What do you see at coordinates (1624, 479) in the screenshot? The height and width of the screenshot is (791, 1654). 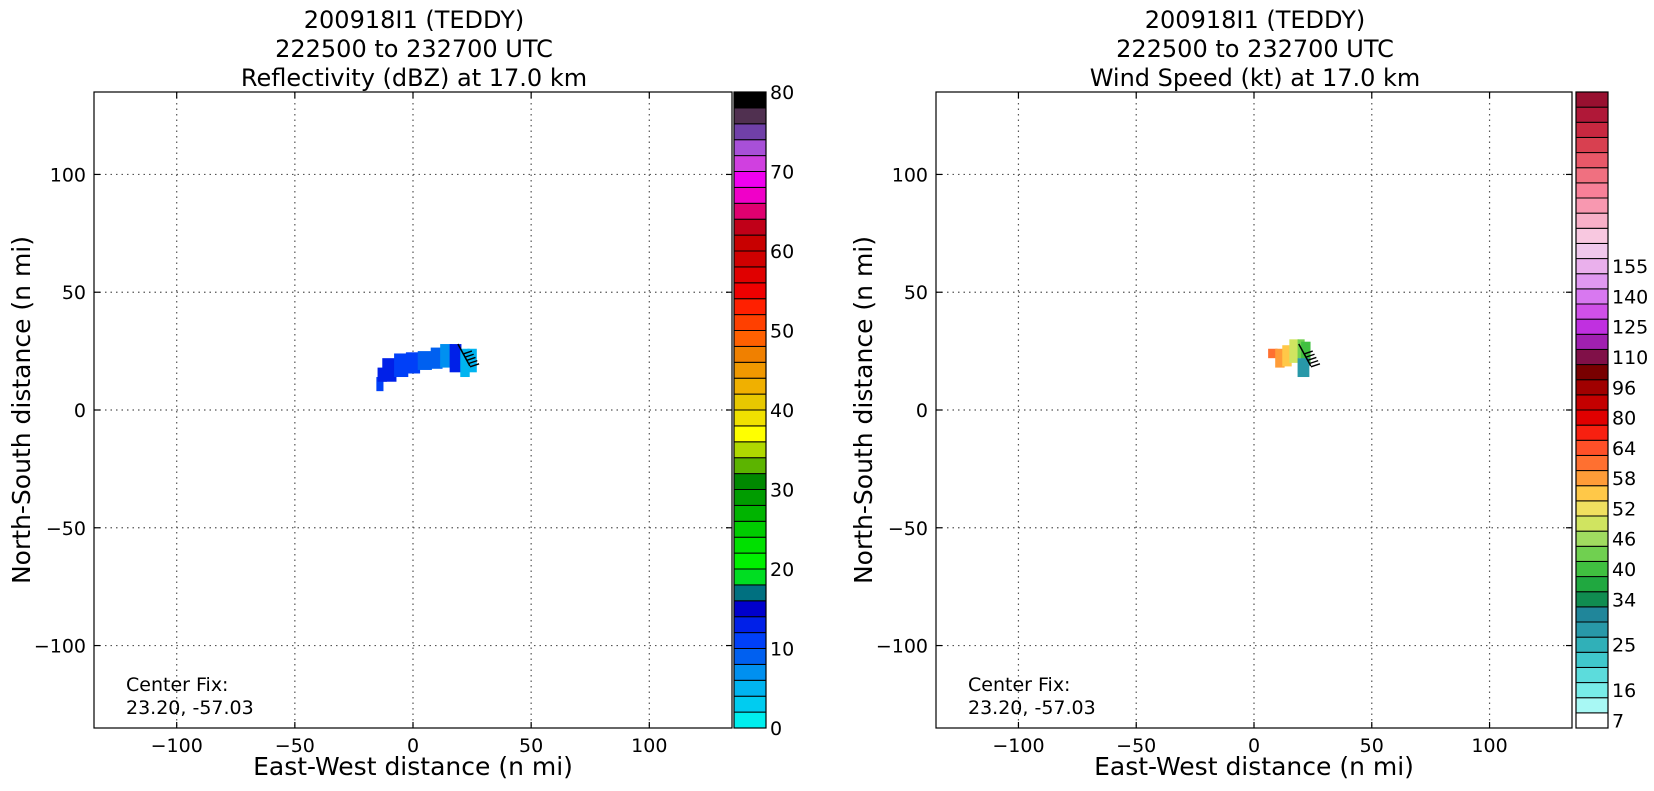 I see `colorbar-tick-label: 58` at bounding box center [1624, 479].